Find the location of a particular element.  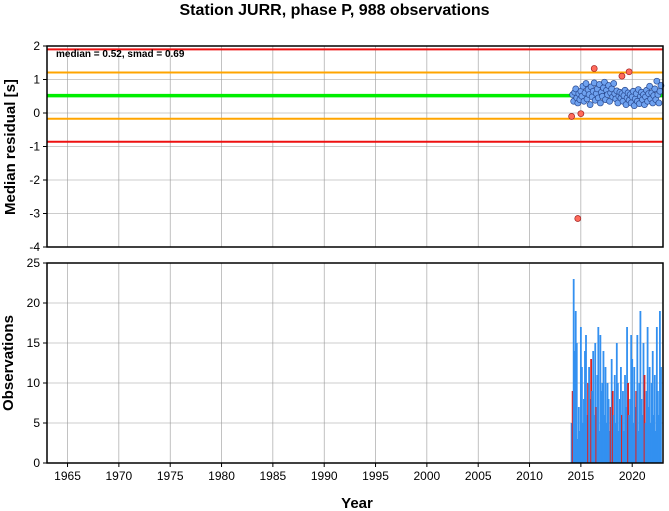

y-tick-label: 15 is located at coordinates (34, 343).